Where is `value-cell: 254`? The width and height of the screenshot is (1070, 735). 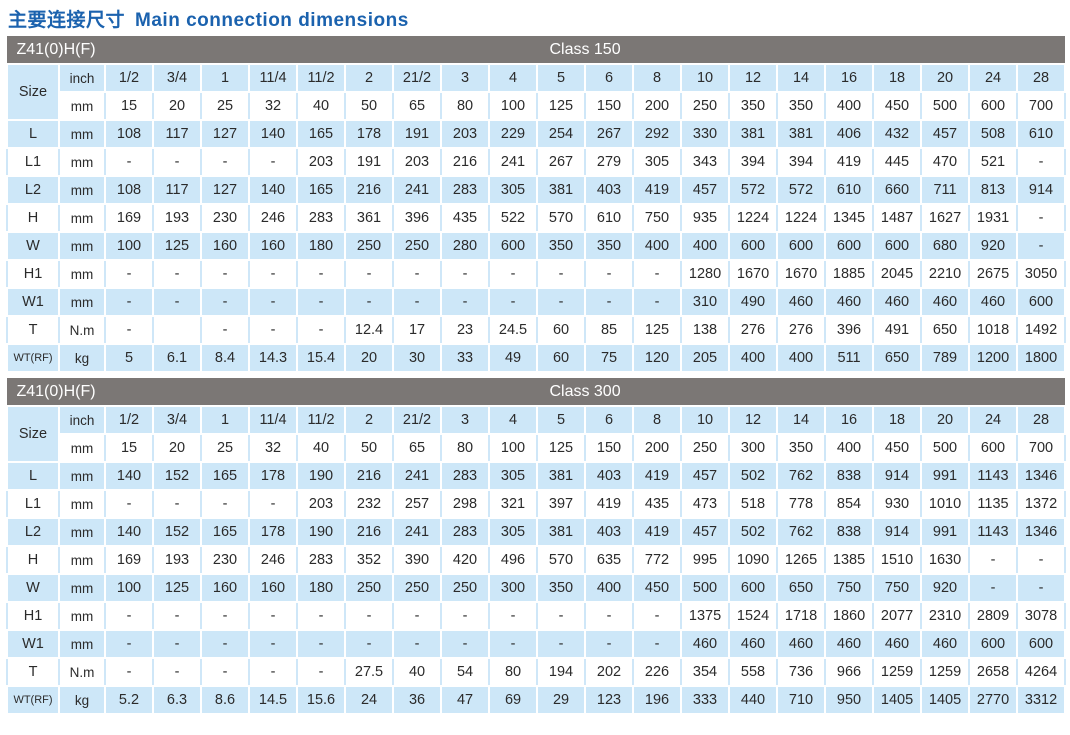 value-cell: 254 is located at coordinates (561, 134).